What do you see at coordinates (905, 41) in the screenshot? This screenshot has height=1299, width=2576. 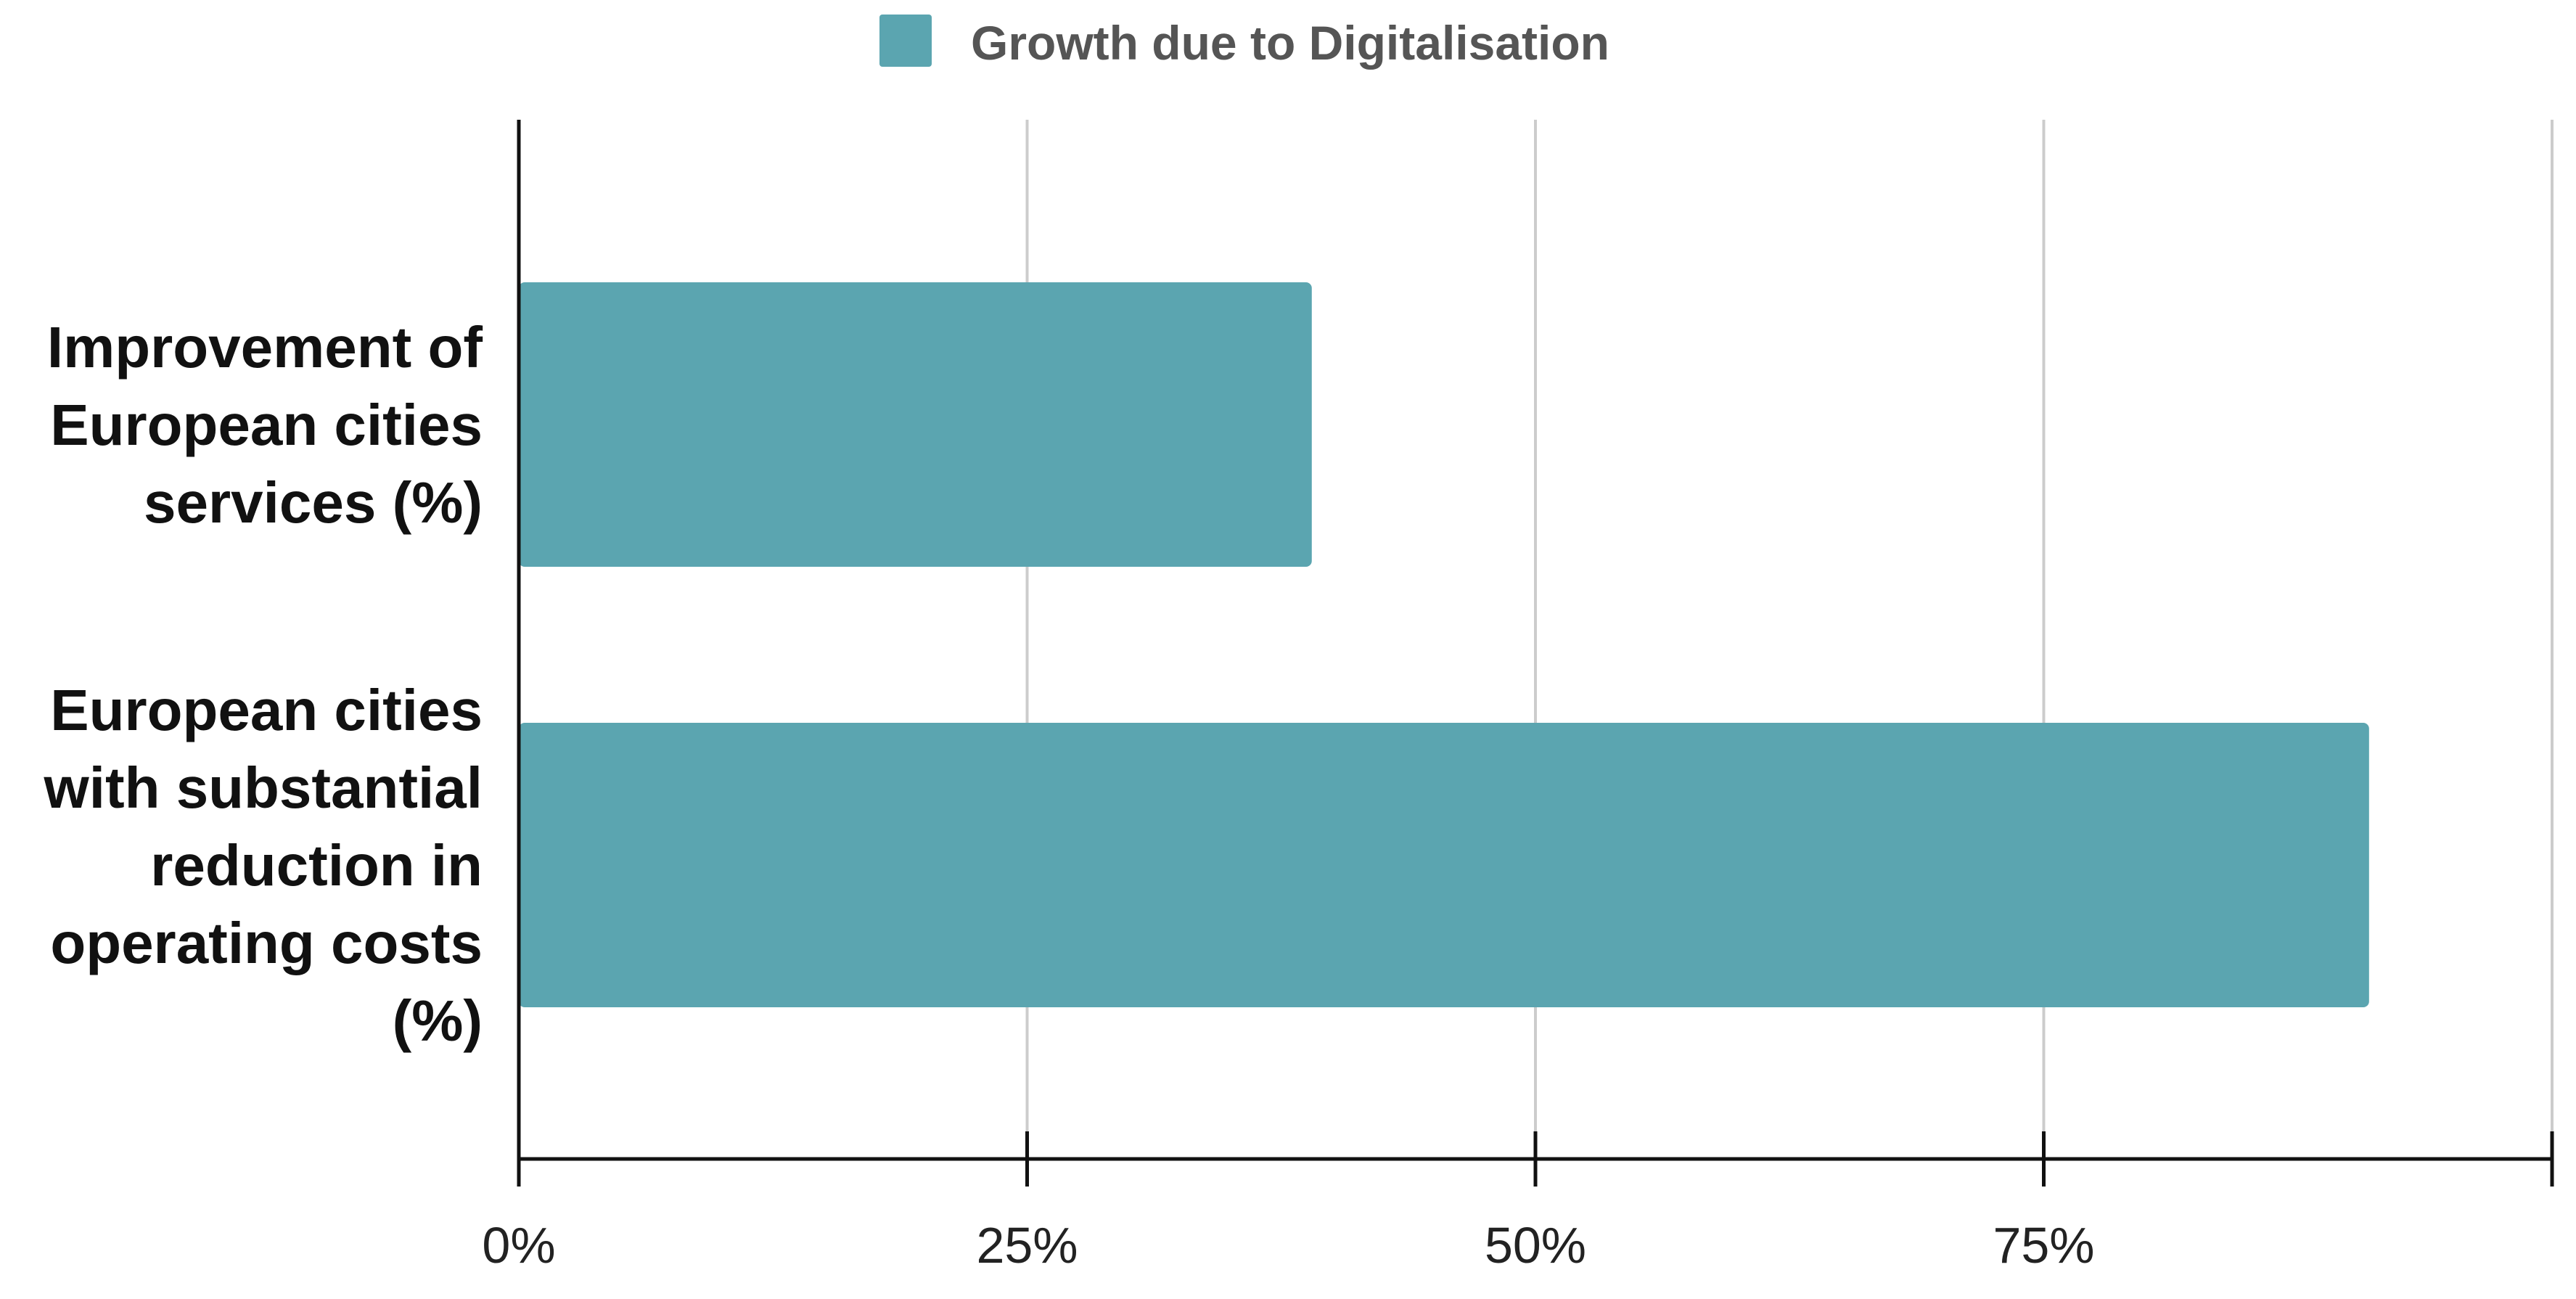 I see `legend-swatch` at bounding box center [905, 41].